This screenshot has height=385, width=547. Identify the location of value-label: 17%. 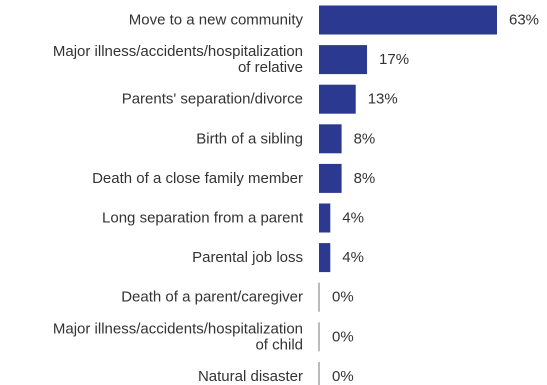
(394, 59).